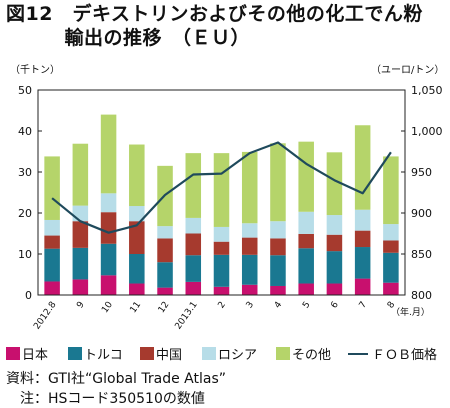  I want to click on left-axis-tick-label: 50, so click(25, 90).